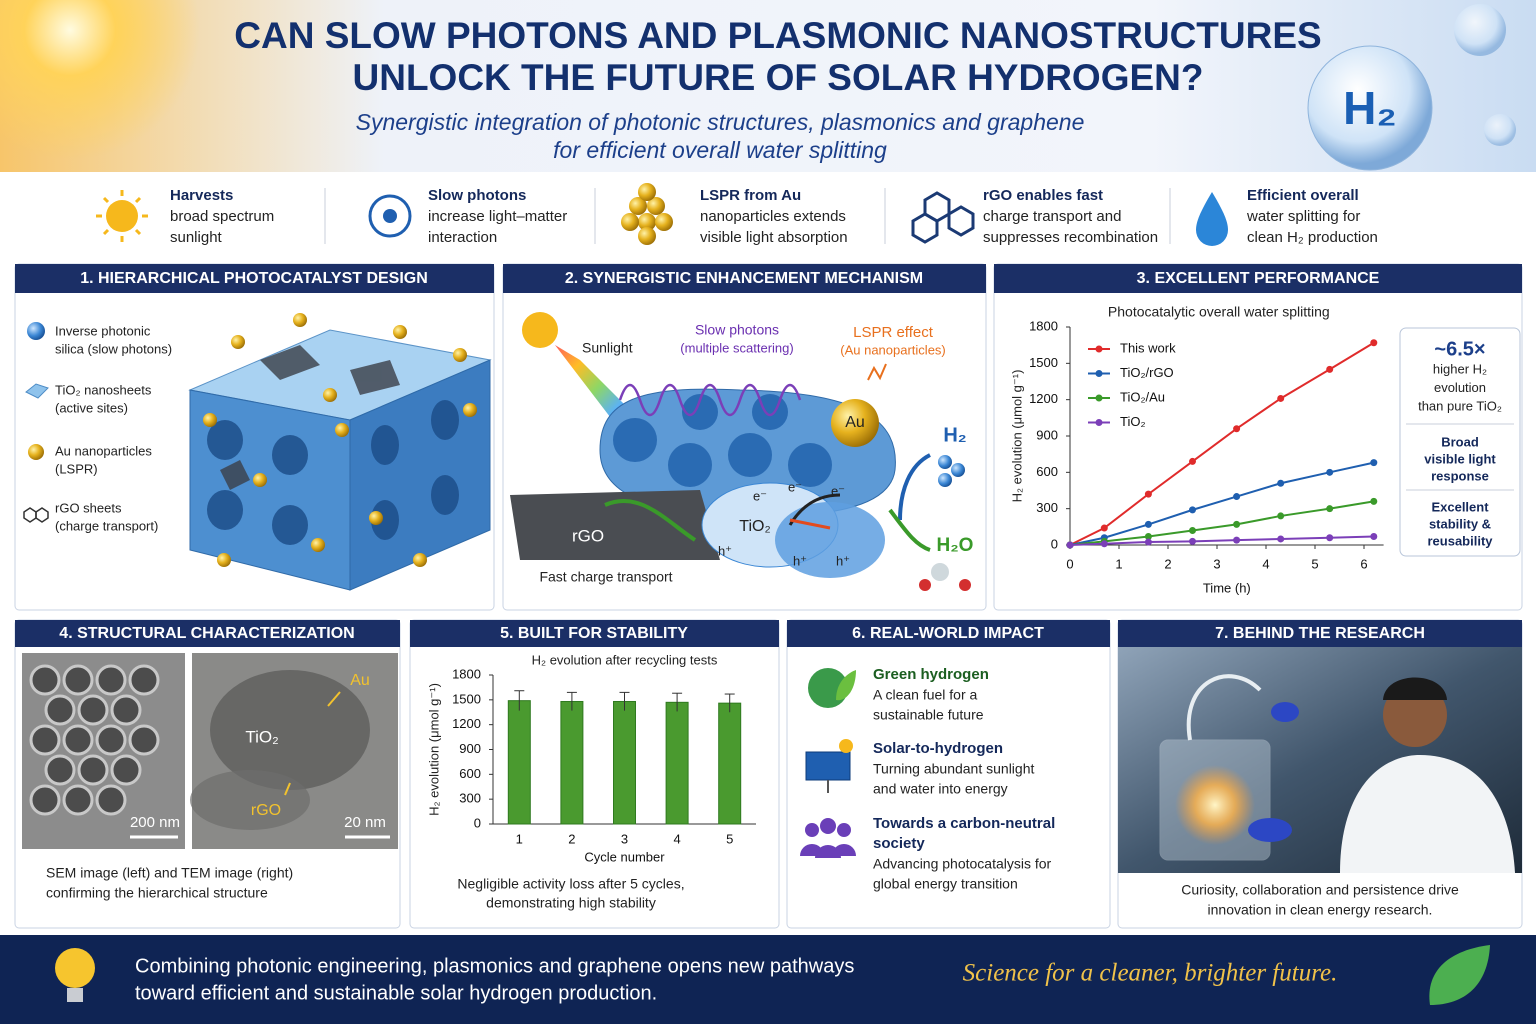 The image size is (1536, 1024). Describe the element at coordinates (1460, 506) in the screenshot. I see `note: Excellent` at that location.